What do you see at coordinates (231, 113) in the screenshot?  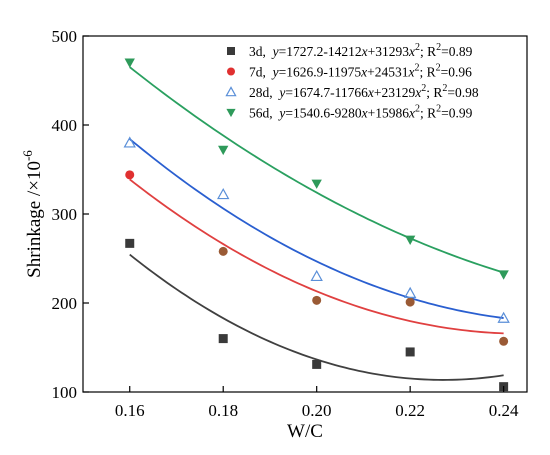 I see `legend-marker-56d` at bounding box center [231, 113].